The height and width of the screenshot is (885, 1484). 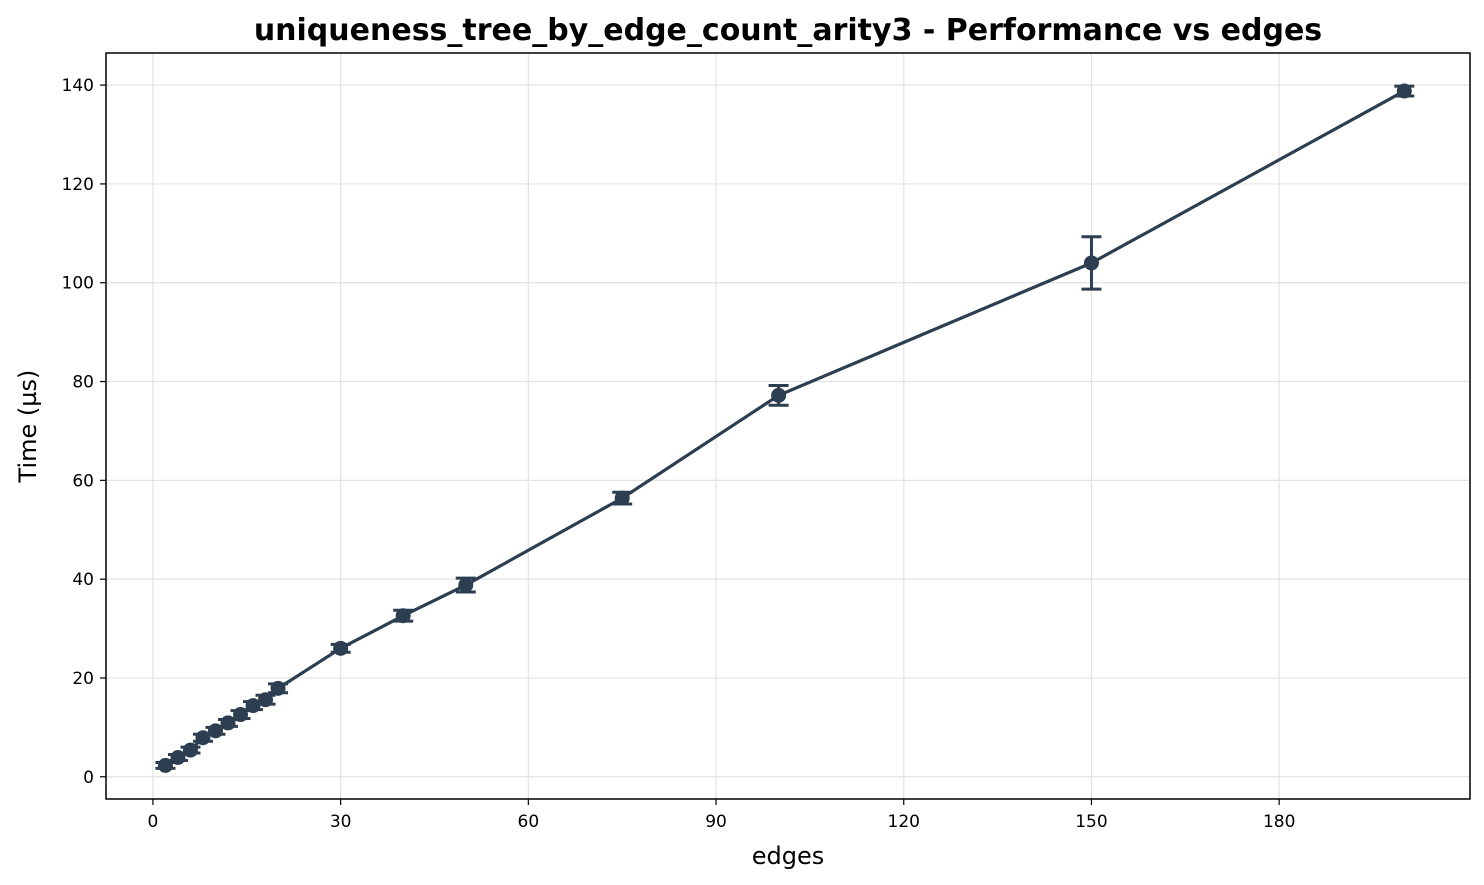 What do you see at coordinates (78, 185) in the screenshot?
I see `y-tick-label: 120` at bounding box center [78, 185].